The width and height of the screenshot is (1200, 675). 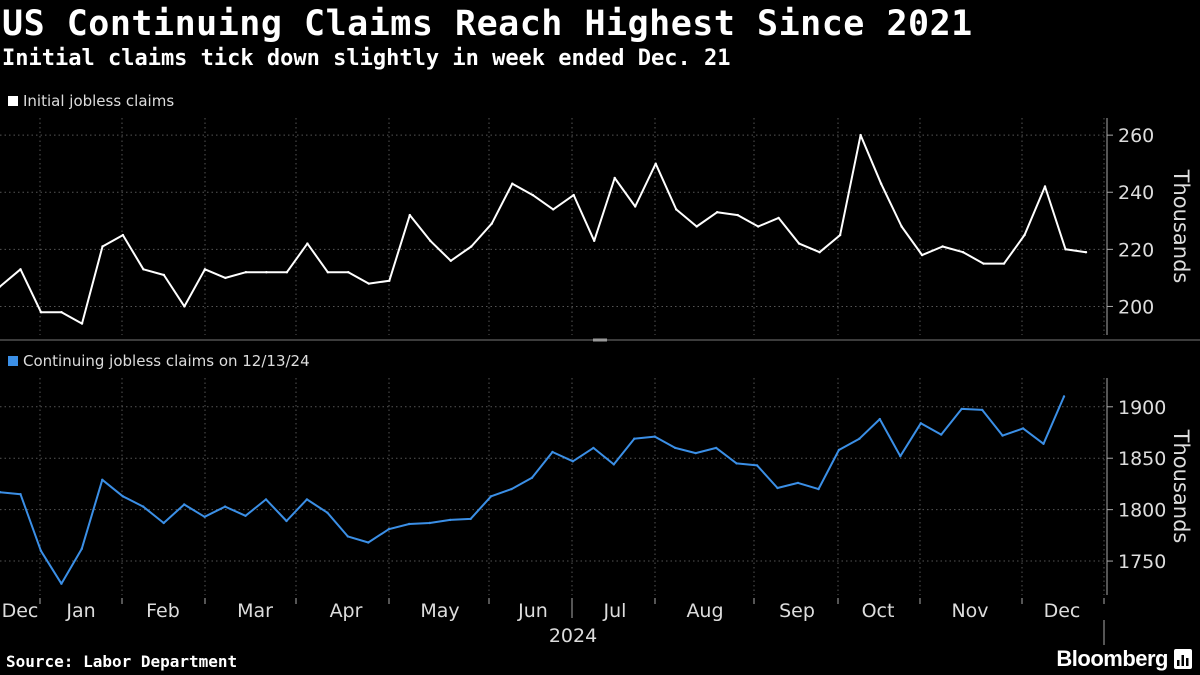 I want to click on x-tick-label: Apr, so click(x=346, y=611).